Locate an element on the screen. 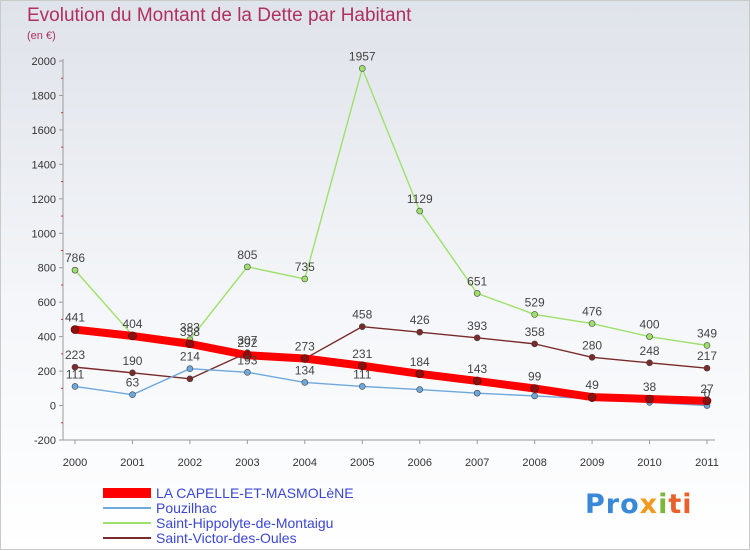 The width and height of the screenshot is (750, 551). data-label: 307 is located at coordinates (247, 341).